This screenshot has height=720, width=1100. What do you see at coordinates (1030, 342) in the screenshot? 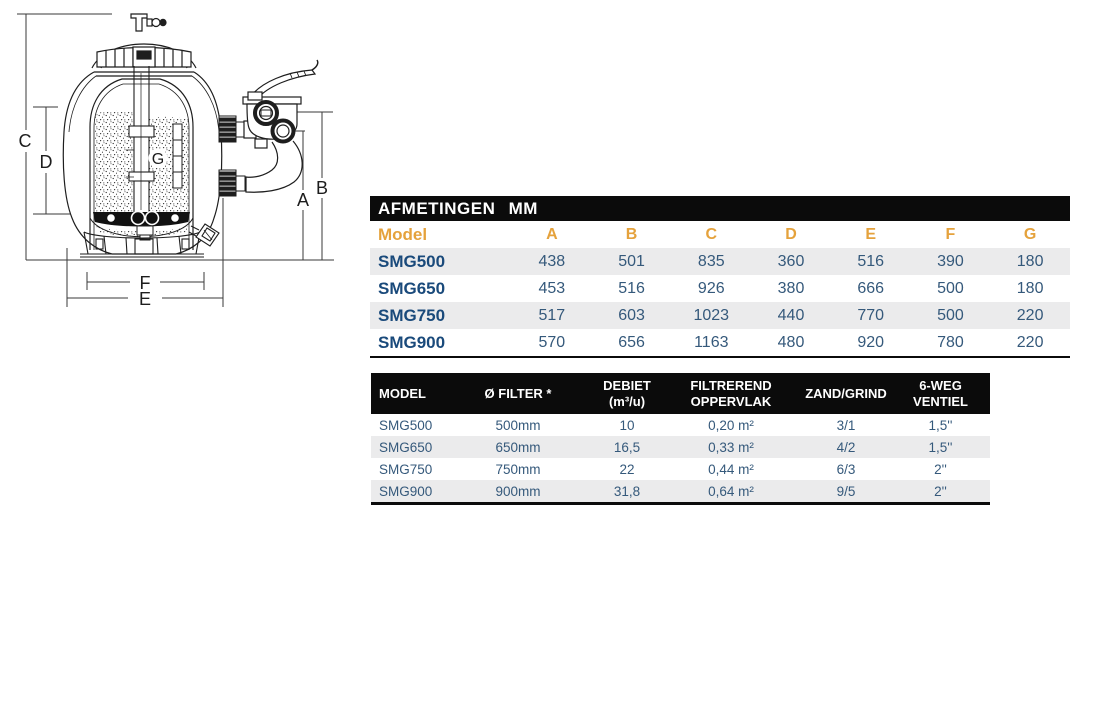
I see `value-cell: 220` at bounding box center [1030, 342].